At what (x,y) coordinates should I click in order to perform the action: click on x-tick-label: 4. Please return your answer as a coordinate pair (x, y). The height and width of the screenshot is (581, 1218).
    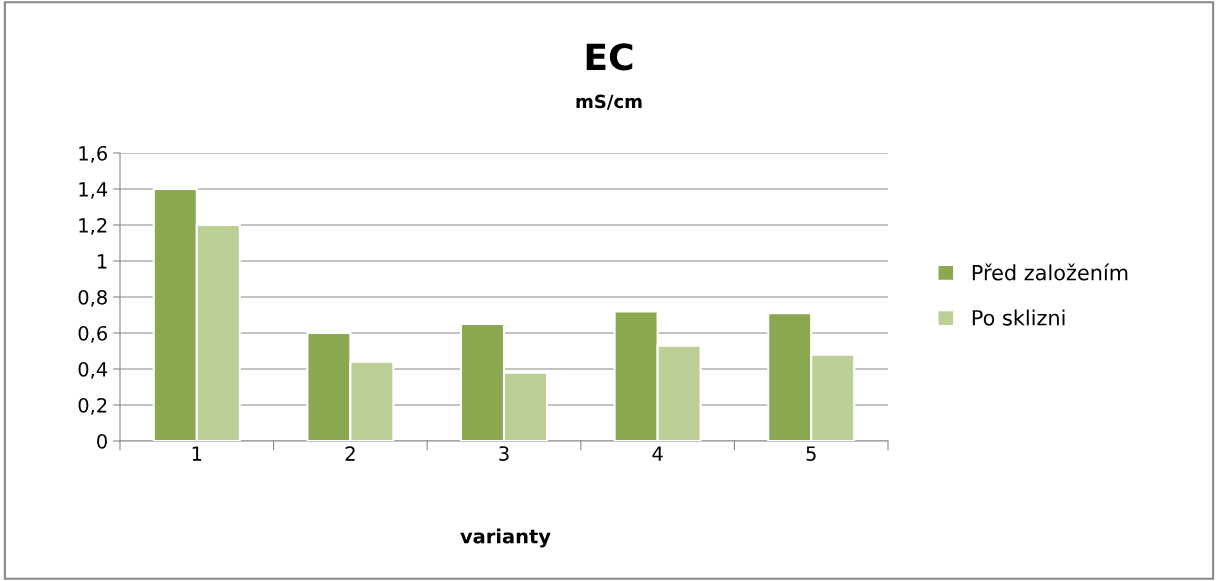
    Looking at the image, I should click on (657, 453).